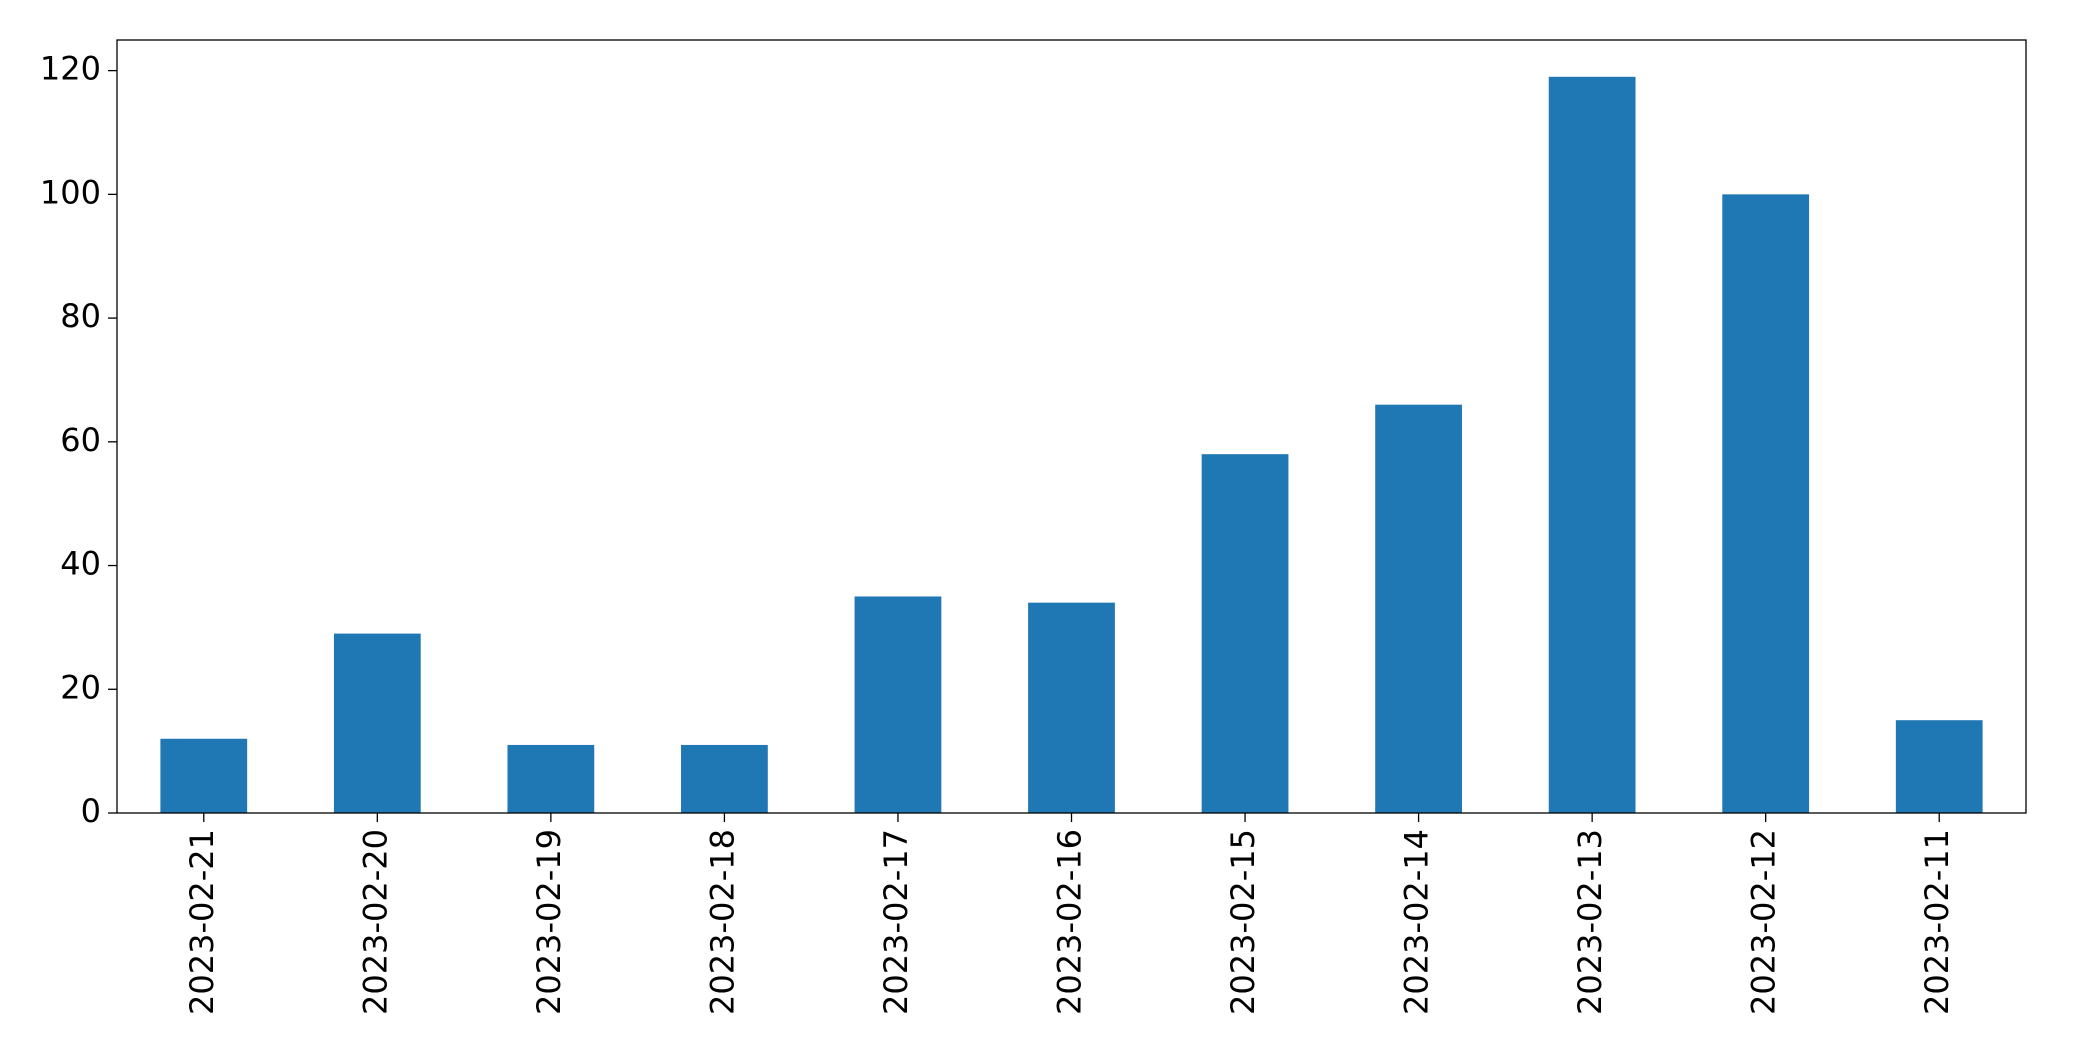  Describe the element at coordinates (1243, 922) in the screenshot. I see `x-tick-label: 2023-02-15` at that location.